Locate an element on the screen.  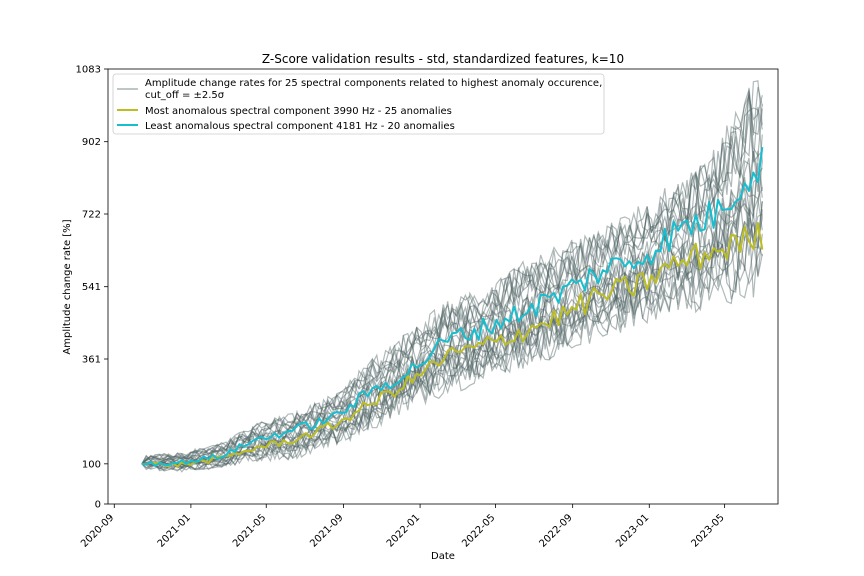
y-tick-label: 902 is located at coordinates (91, 142).